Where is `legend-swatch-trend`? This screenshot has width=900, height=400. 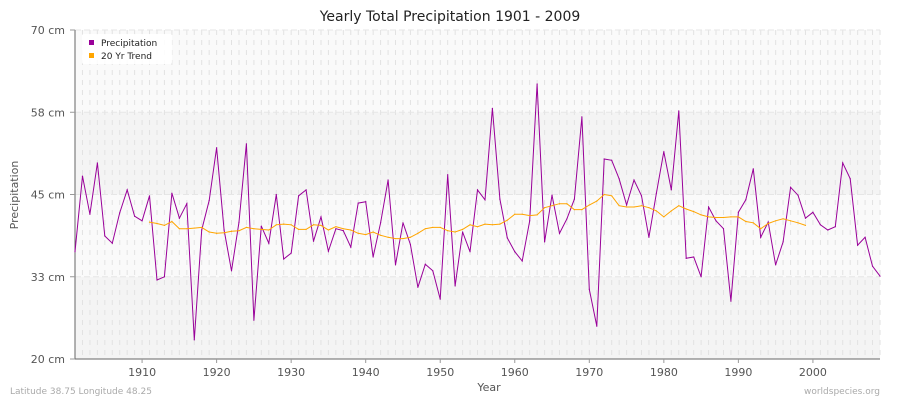
legend-swatch-trend is located at coordinates (91, 55).